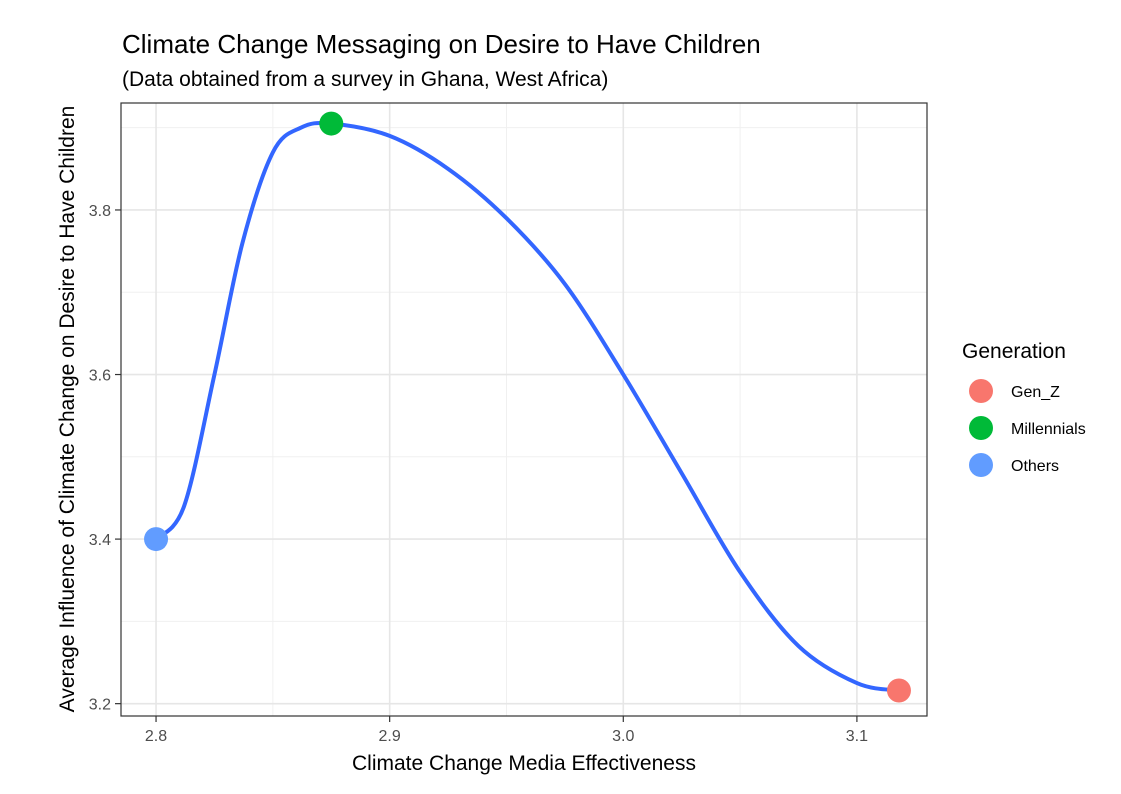 The width and height of the screenshot is (1121, 794). I want to click on point-others, so click(156, 539).